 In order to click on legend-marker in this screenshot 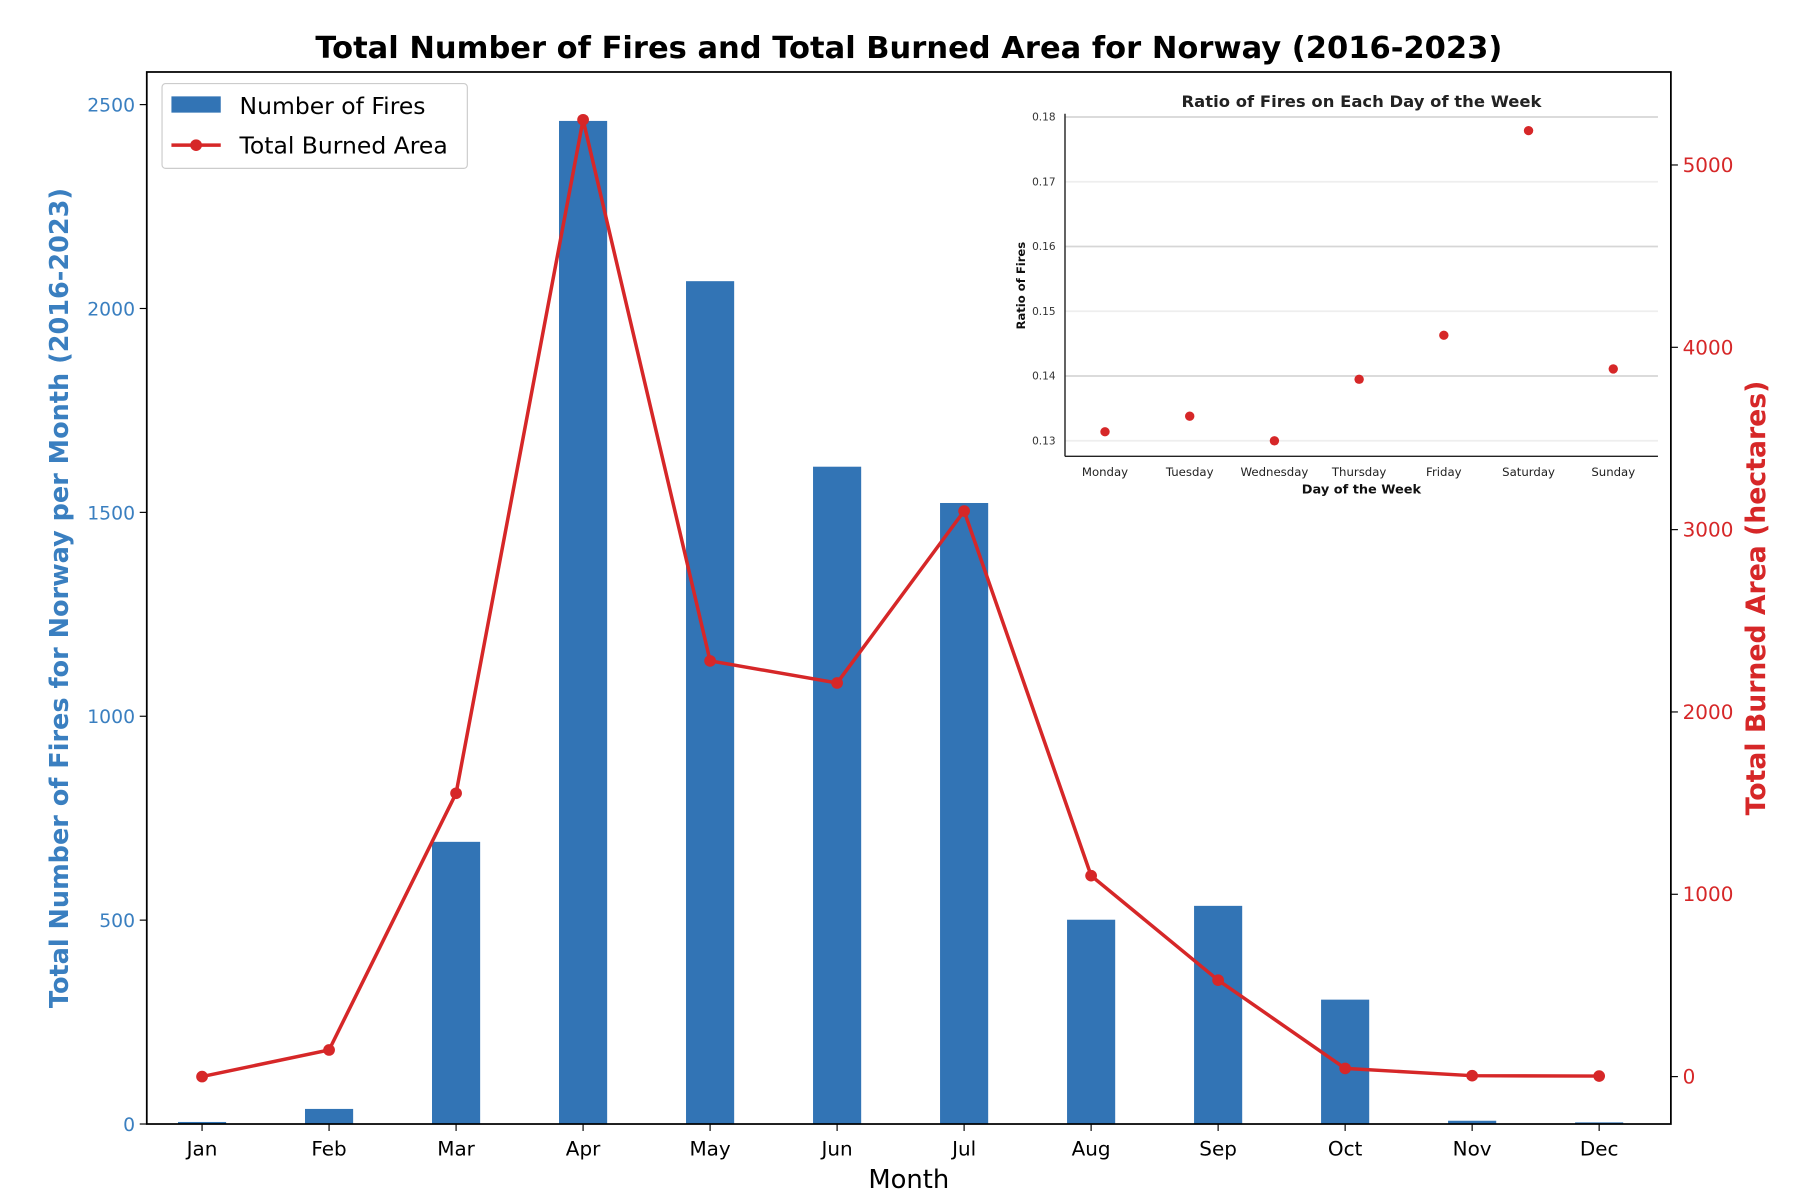, I will do `click(196, 145)`.